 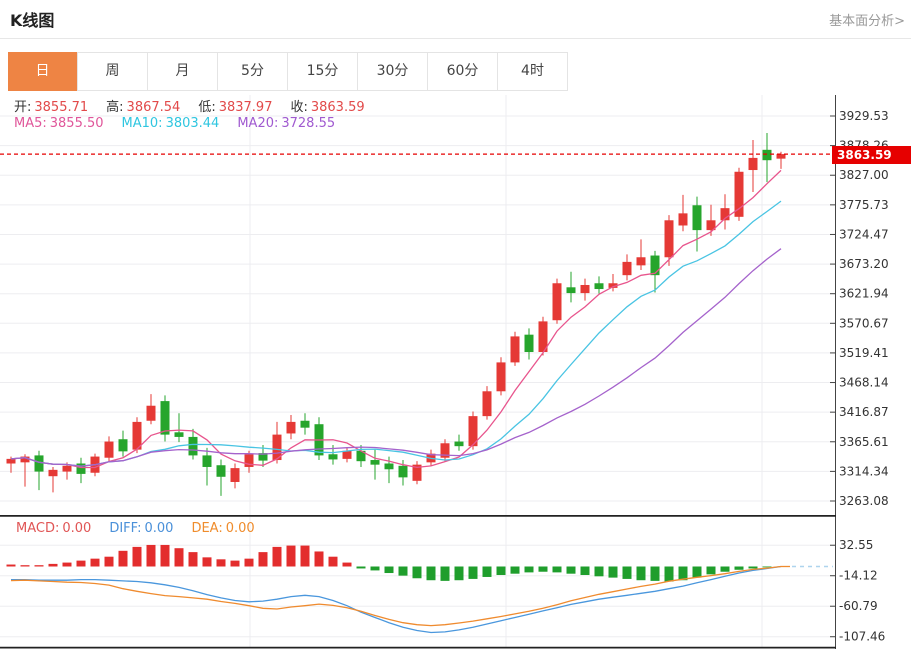 I want to click on period-tab-5: 15分, so click(x=323, y=71).